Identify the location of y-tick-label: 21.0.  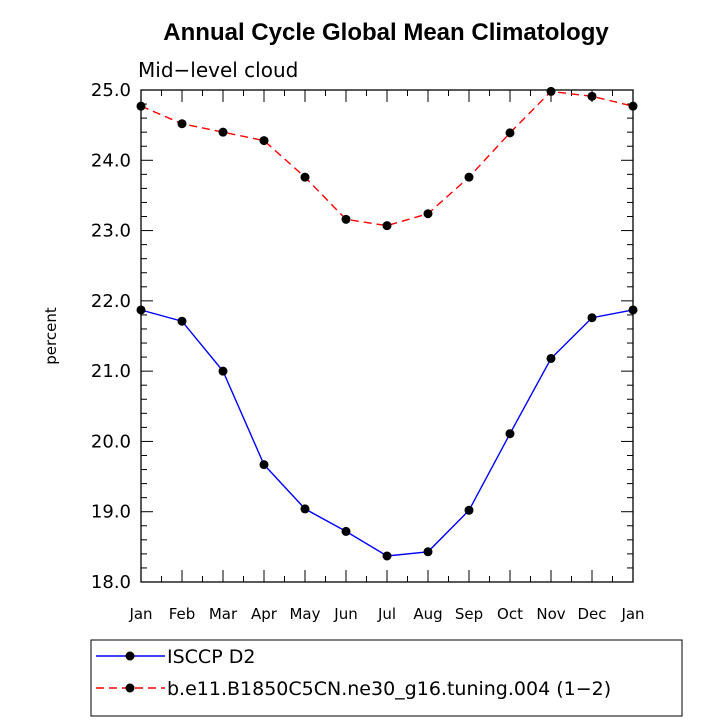
(111, 371).